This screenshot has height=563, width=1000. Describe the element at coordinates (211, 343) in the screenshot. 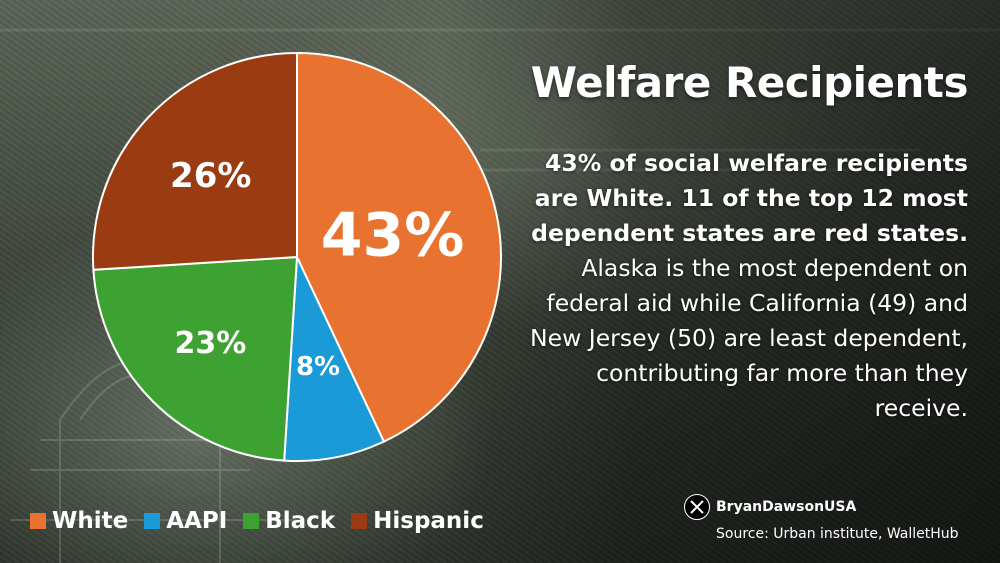

I see `pie-label-black: 23%` at that location.